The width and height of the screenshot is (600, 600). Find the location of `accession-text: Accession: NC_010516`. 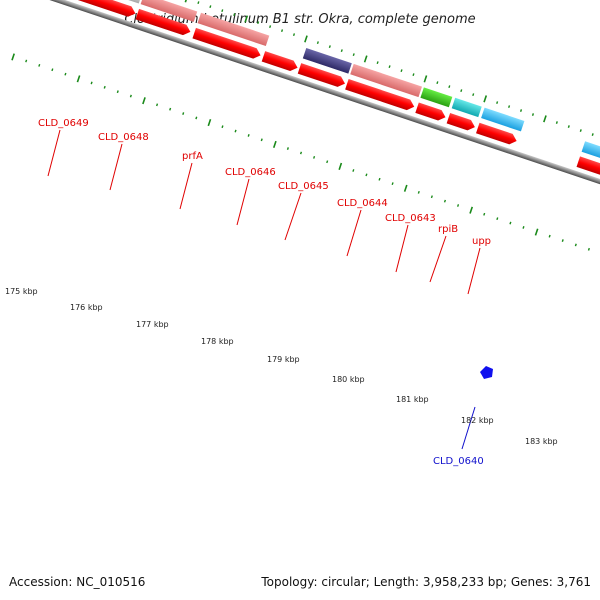

accession-text: Accession: NC_010516 is located at coordinates (77, 582).